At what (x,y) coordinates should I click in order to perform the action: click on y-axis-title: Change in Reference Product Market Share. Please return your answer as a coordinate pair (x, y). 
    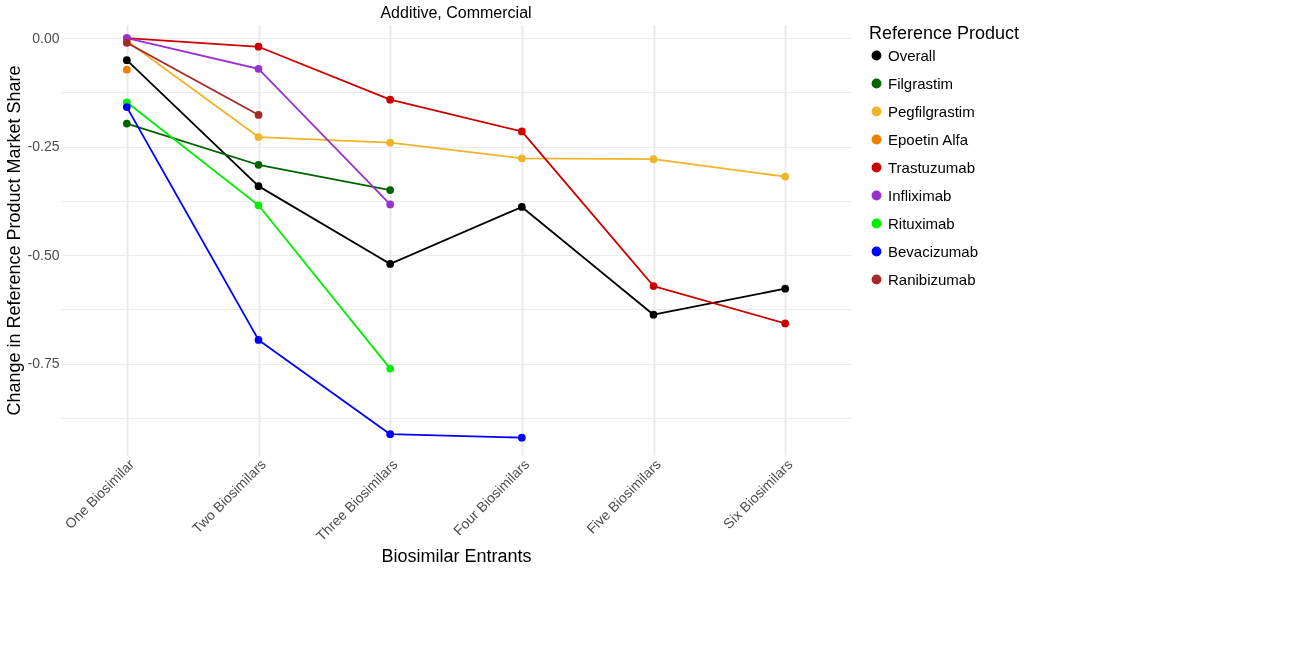
    Looking at the image, I should click on (13, 240).